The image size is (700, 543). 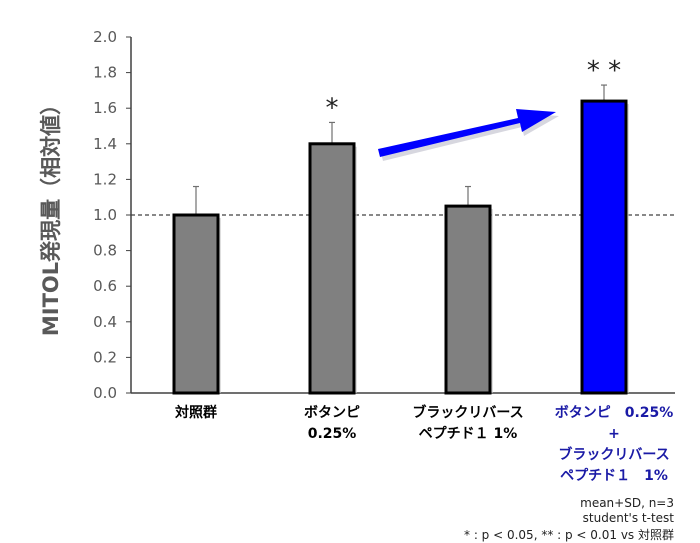 What do you see at coordinates (628, 518) in the screenshot?
I see `note-test: student's t-test` at bounding box center [628, 518].